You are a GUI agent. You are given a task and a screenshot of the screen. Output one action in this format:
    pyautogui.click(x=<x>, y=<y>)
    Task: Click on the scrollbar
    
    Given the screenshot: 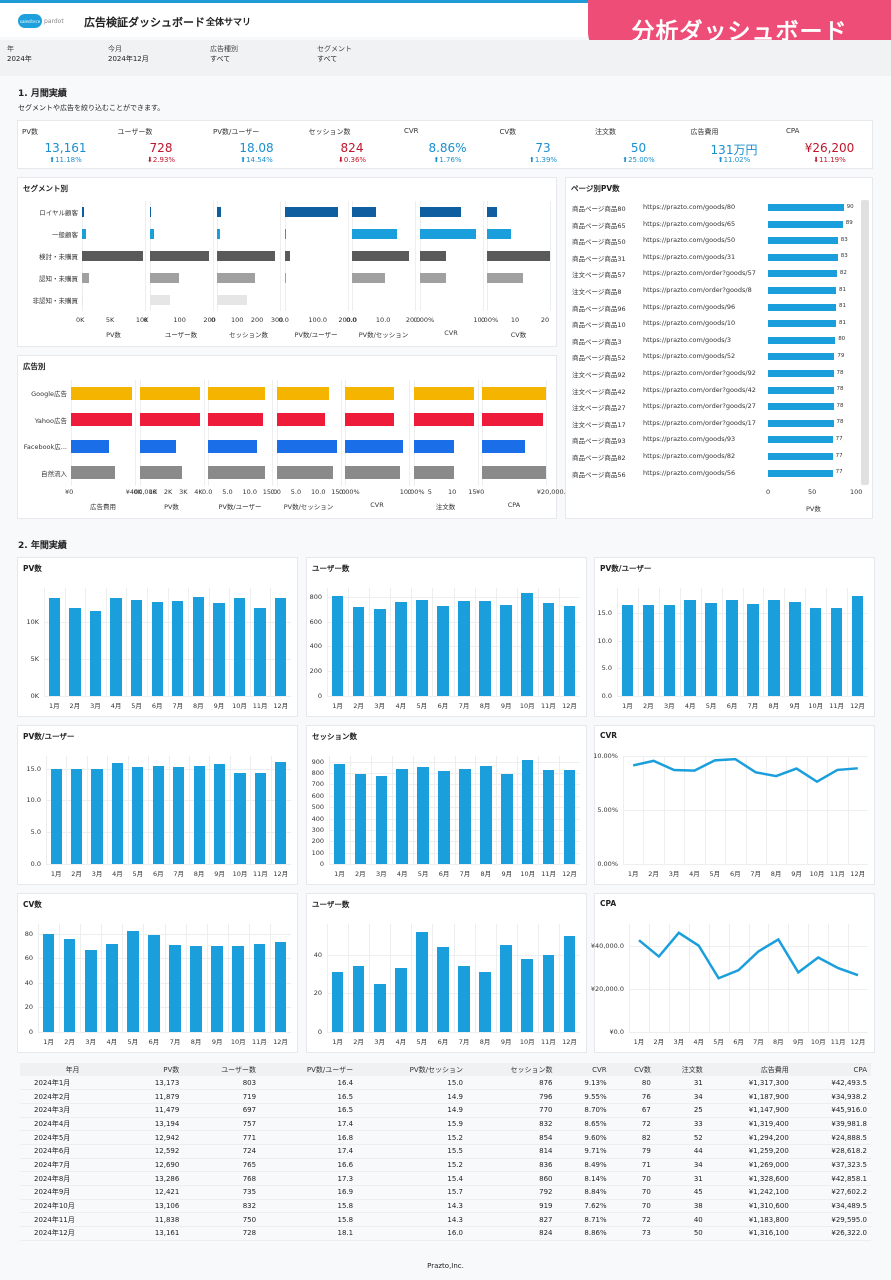 What is the action you would take?
    pyautogui.click(x=865, y=342)
    